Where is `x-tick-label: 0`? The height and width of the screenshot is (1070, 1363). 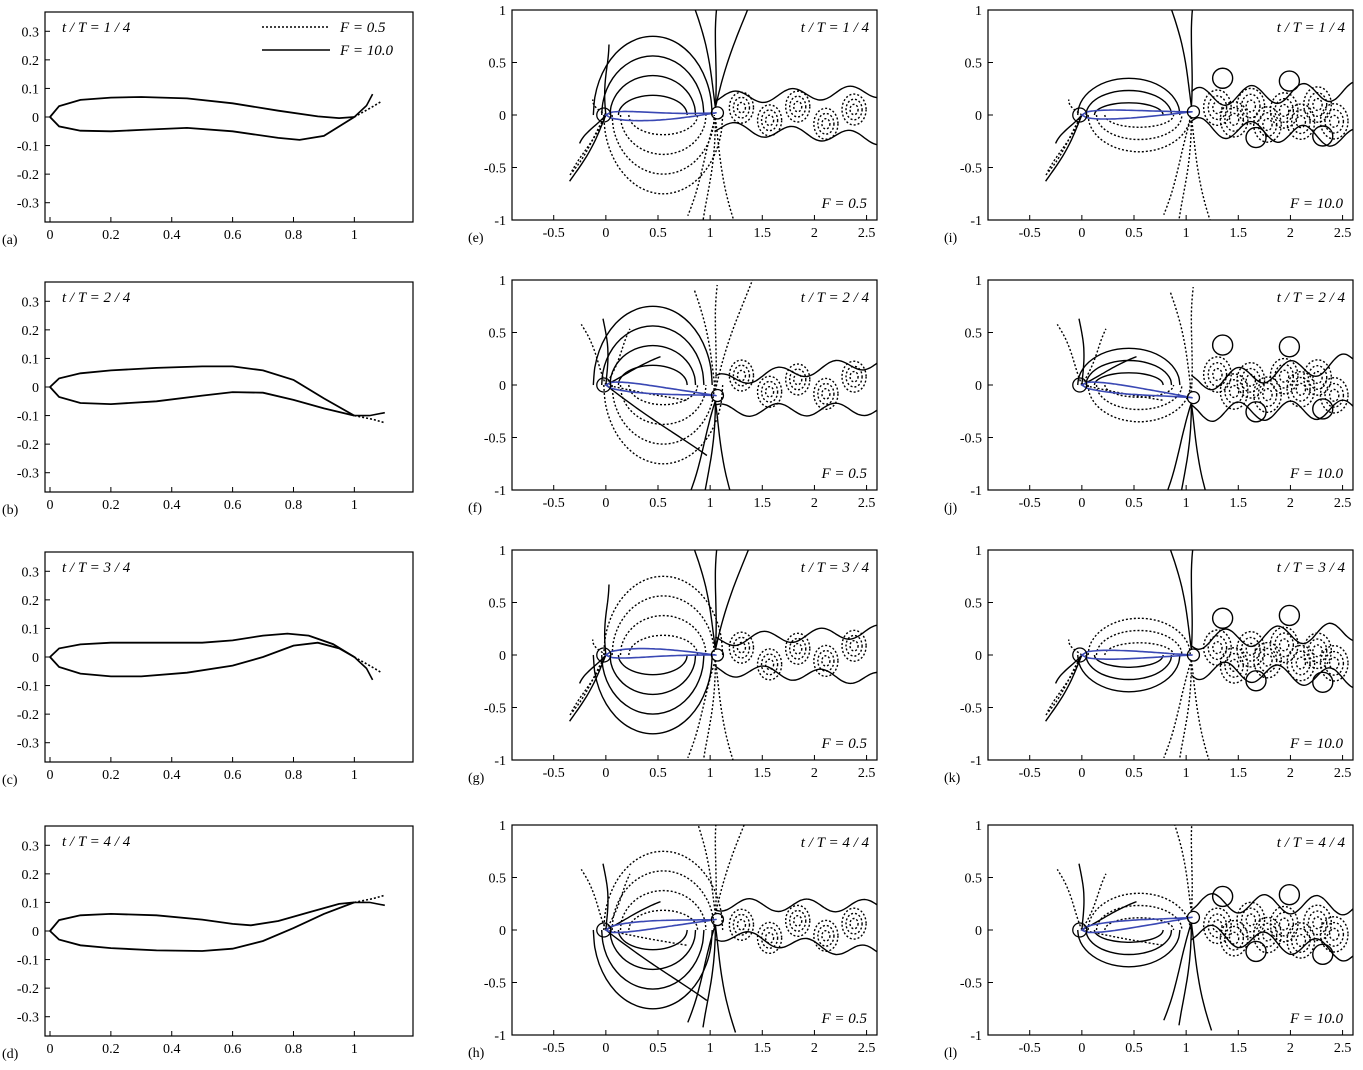
x-tick-label: 0 is located at coordinates (1081, 773).